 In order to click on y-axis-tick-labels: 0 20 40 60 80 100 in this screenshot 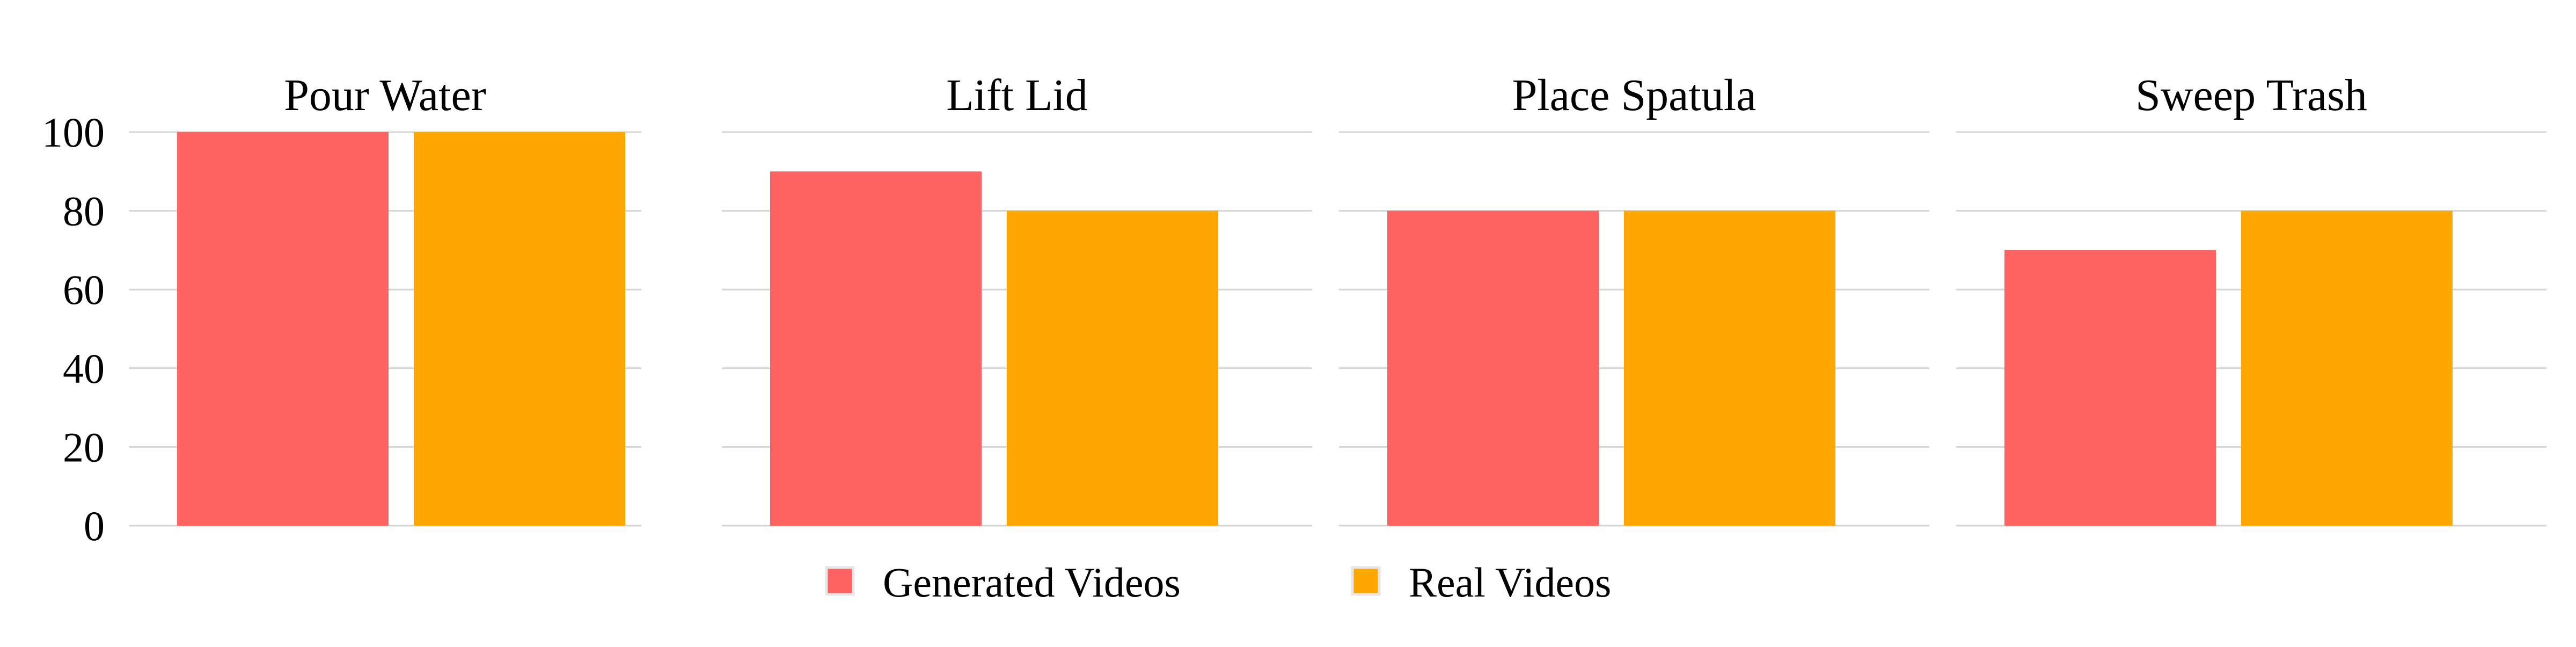, I will do `click(73, 329)`.